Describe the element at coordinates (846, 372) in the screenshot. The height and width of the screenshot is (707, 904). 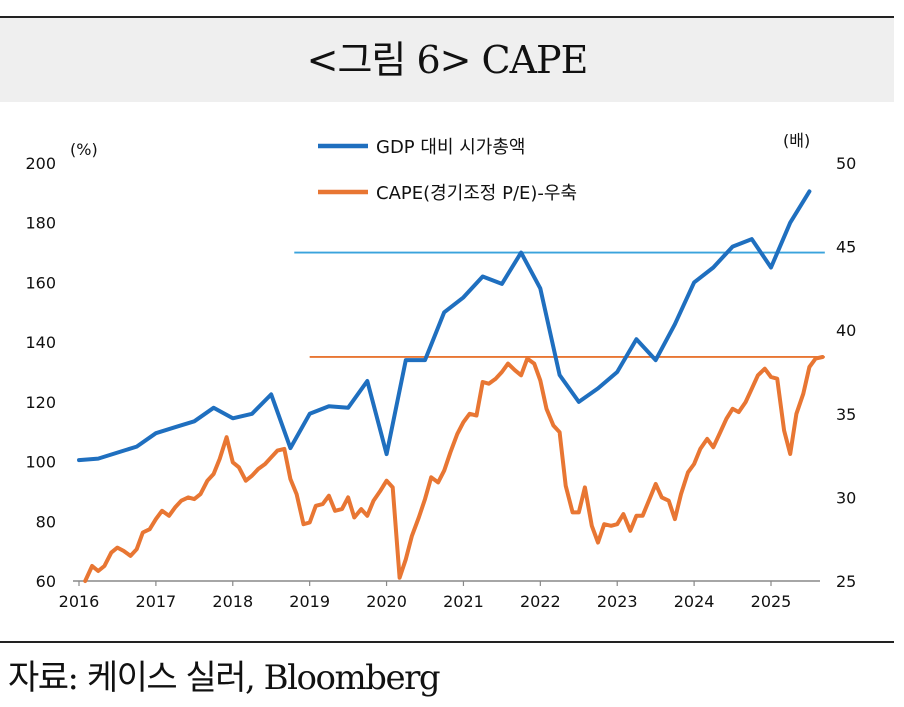
I see `right-axis-ticks: 25 30 35 40 45 50` at that location.